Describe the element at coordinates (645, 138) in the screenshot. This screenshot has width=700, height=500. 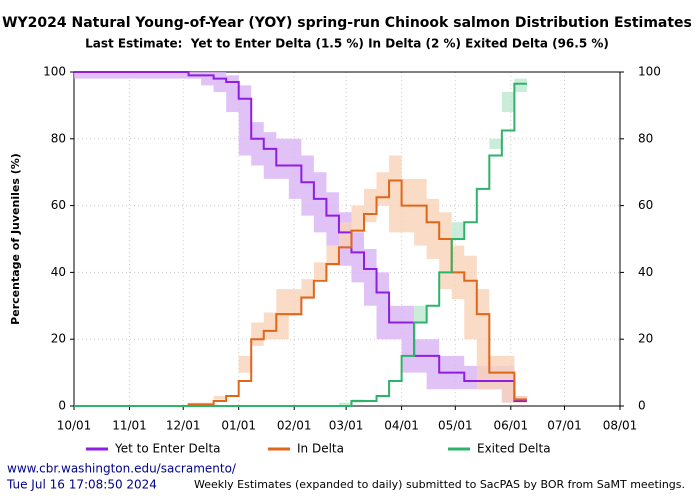
I see `y2-tick-label: 80` at that location.